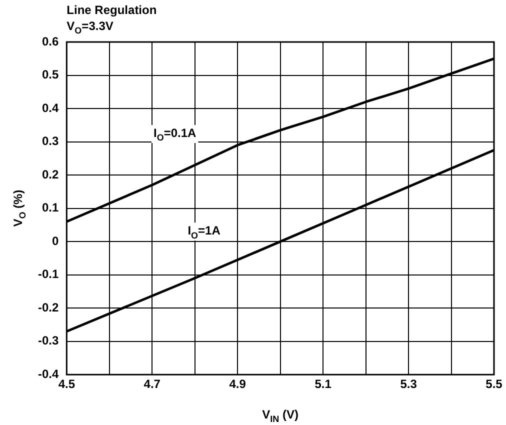 Image resolution: width=506 pixels, height=425 pixels. I want to click on y-axis-title: VO (%), so click(19, 208).